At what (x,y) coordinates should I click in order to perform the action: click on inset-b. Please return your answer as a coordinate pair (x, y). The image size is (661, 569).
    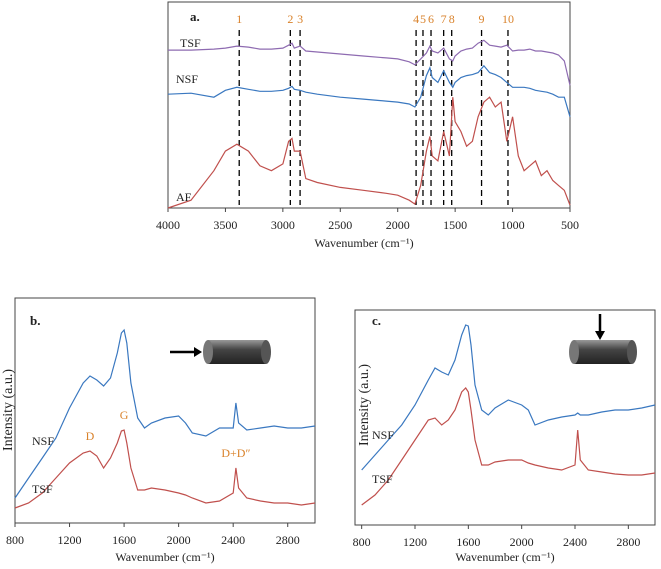
    Looking at the image, I should click on (220, 352).